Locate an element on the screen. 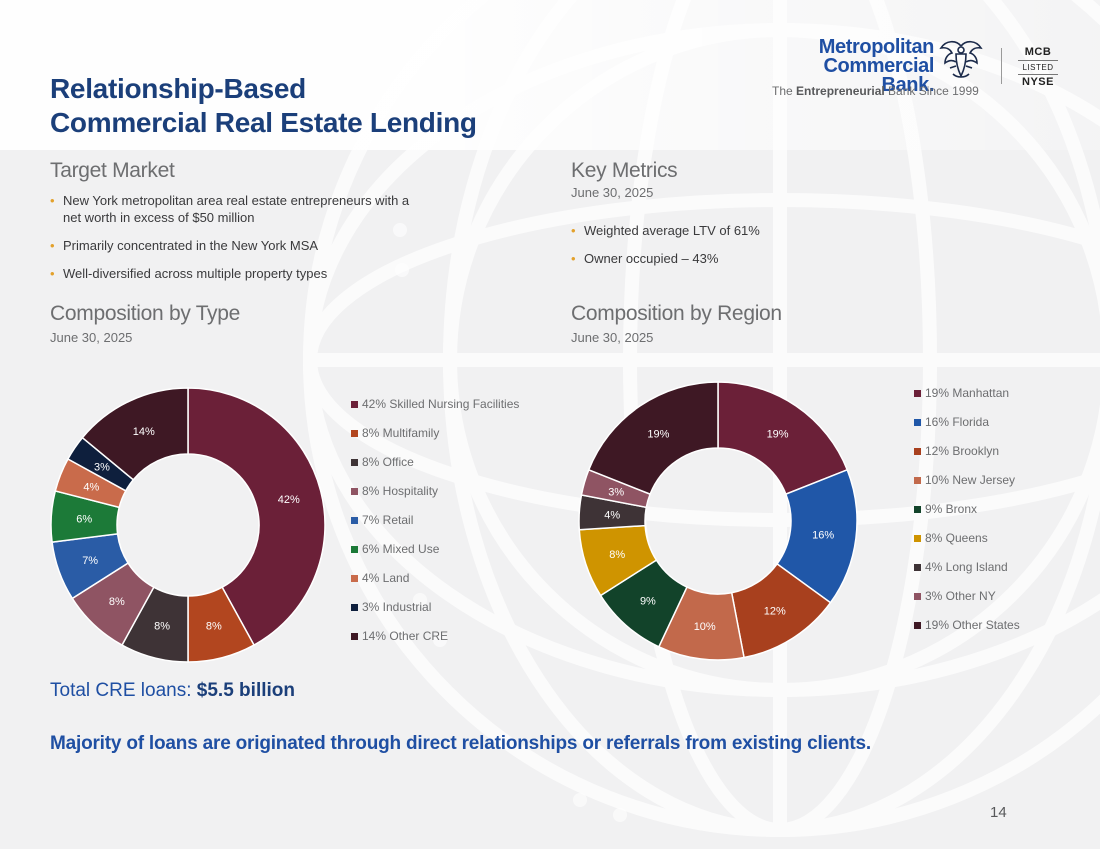 This screenshot has height=849, width=1100. logo-wordmark: Metropolitan Commercial Bank. is located at coordinates (851, 66).